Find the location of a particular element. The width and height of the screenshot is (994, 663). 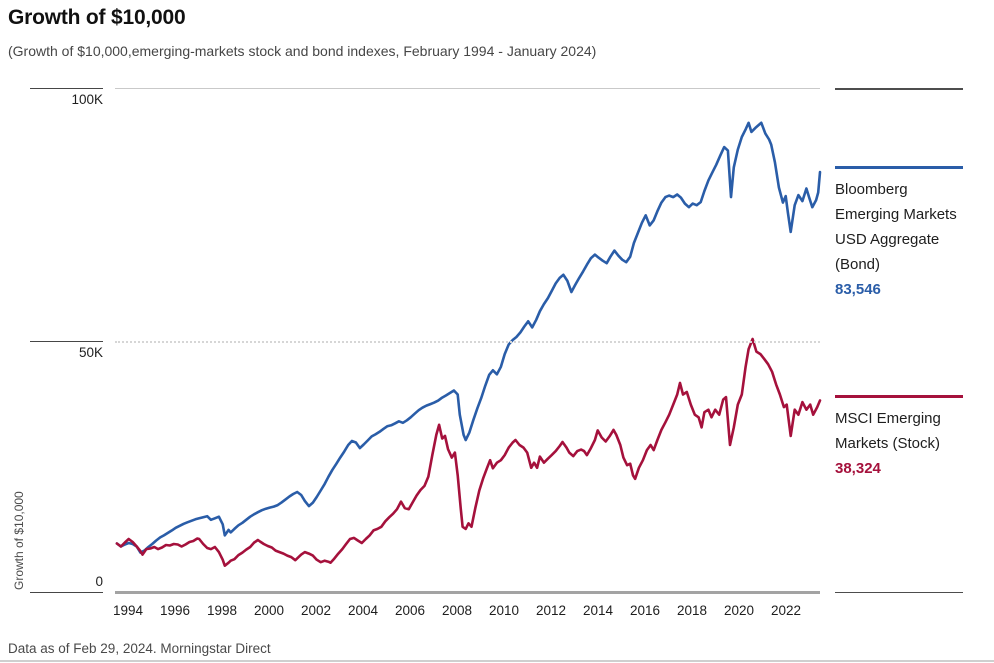

bottom-divider is located at coordinates (497, 661).